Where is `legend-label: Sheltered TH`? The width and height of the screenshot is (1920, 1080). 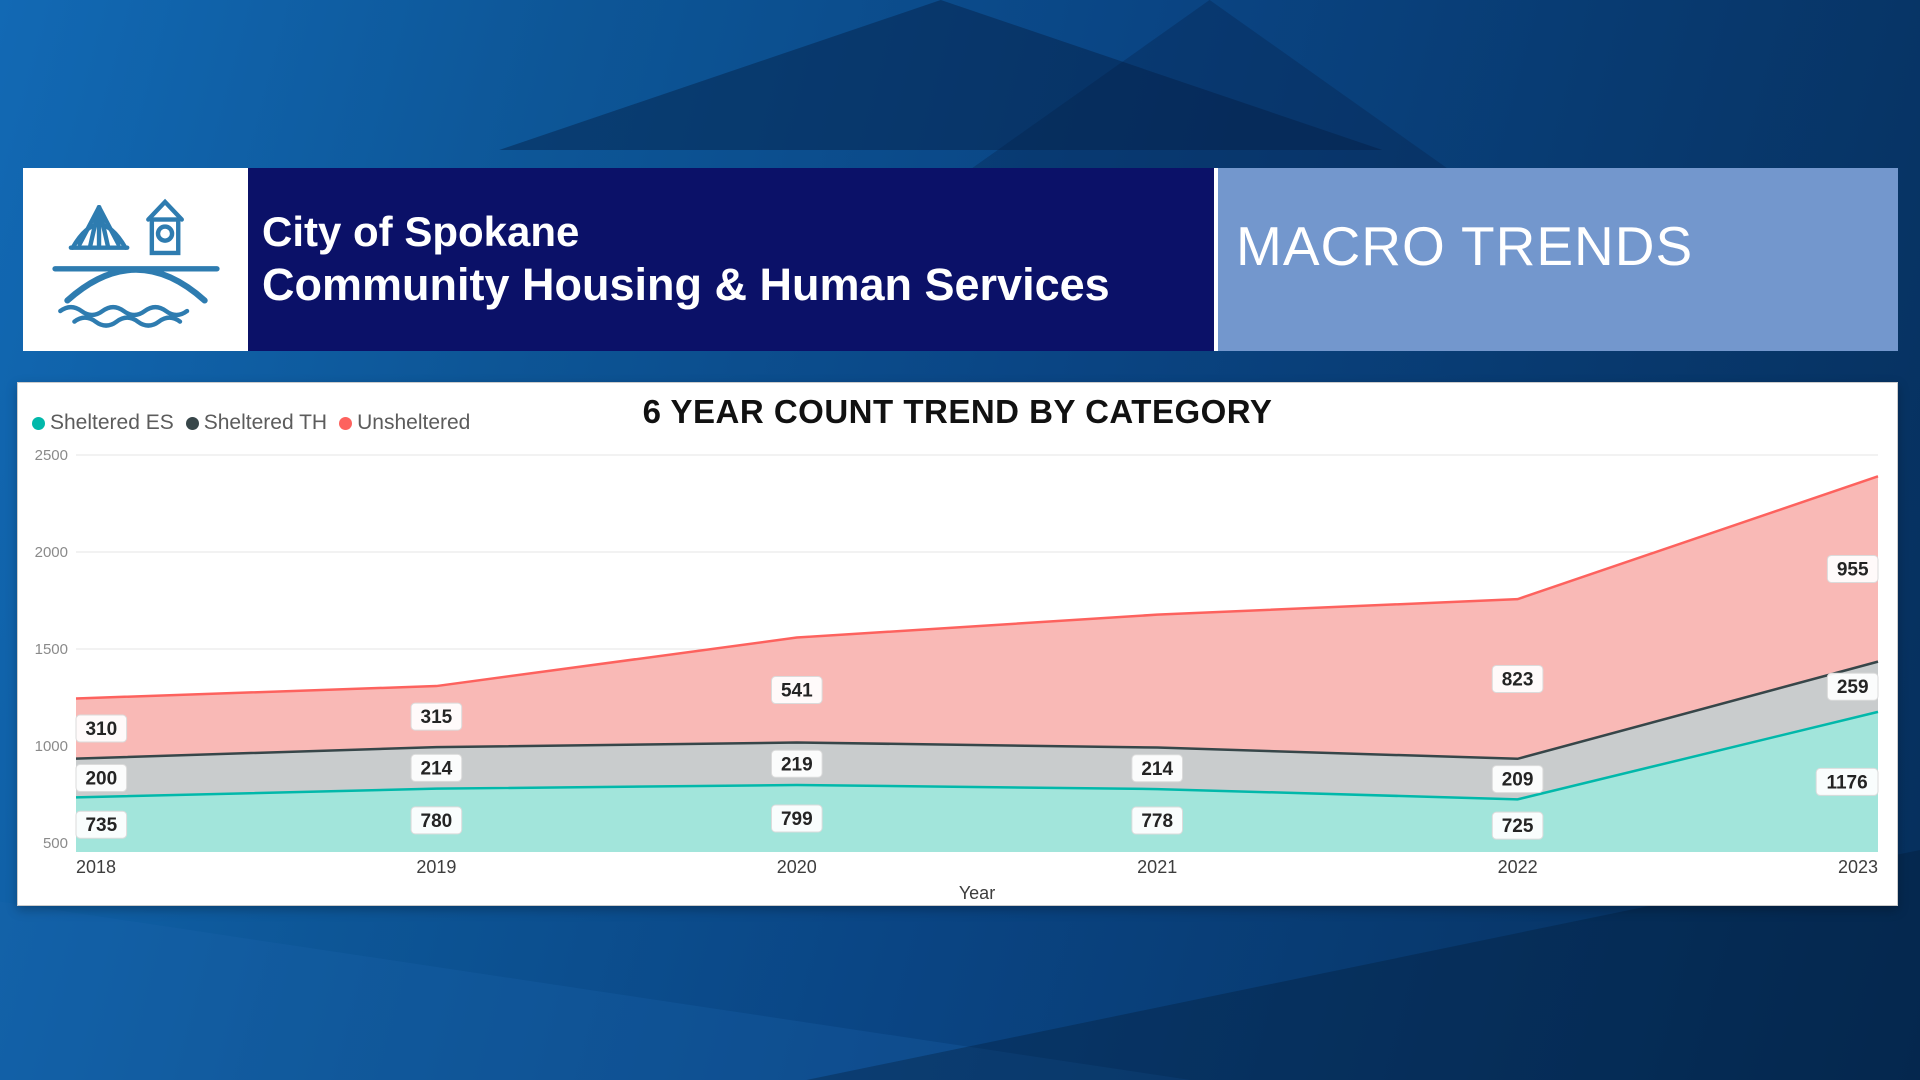 legend-label: Sheltered TH is located at coordinates (265, 422).